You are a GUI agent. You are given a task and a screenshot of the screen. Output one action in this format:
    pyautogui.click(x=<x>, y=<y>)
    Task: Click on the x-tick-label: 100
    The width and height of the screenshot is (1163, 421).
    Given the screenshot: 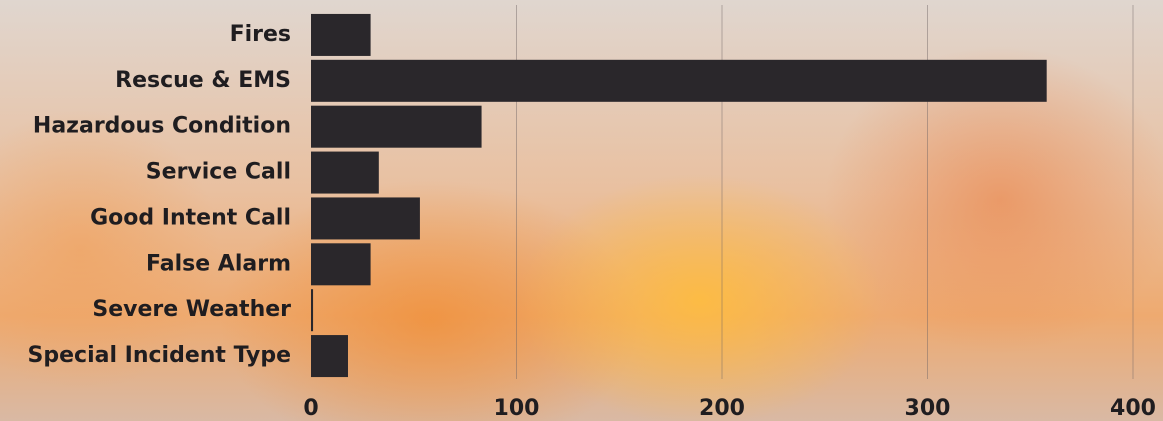 What is the action you would take?
    pyautogui.click(x=517, y=408)
    